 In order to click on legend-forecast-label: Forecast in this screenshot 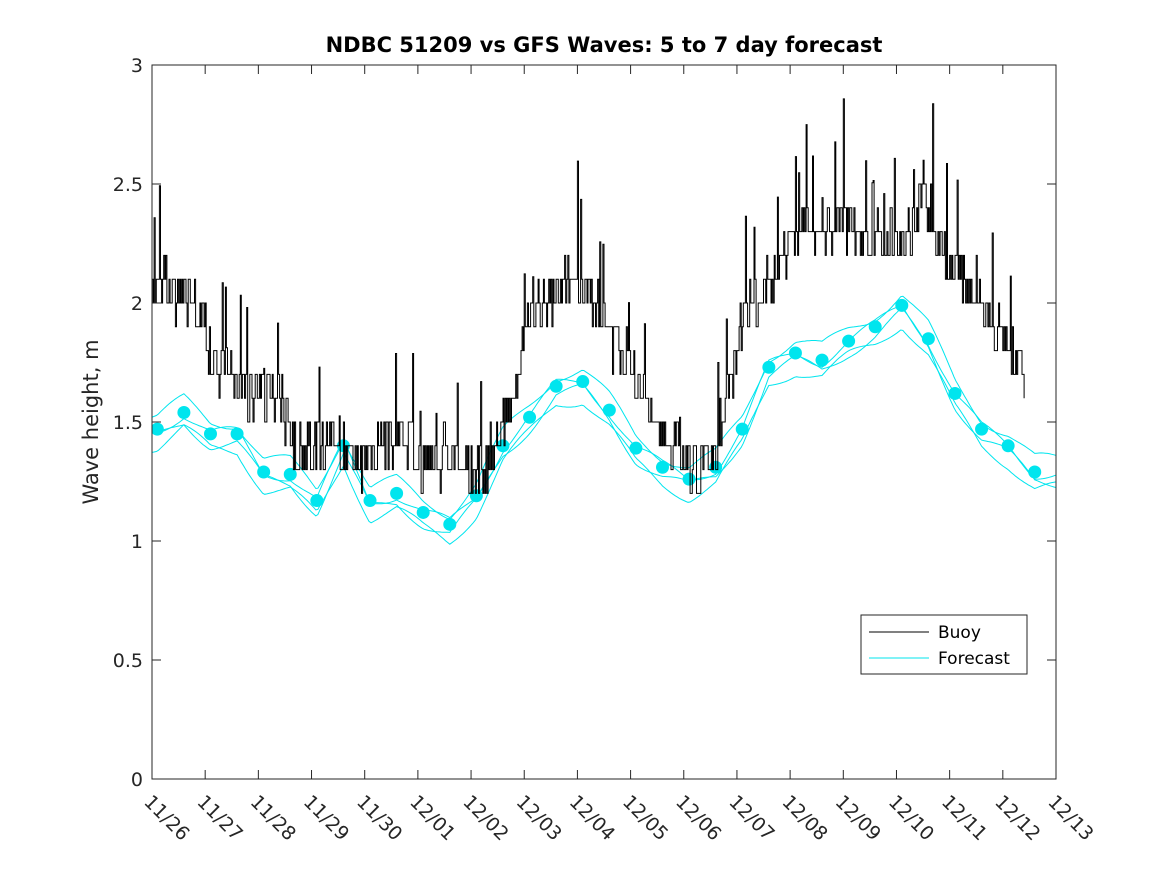, I will do `click(974, 659)`.